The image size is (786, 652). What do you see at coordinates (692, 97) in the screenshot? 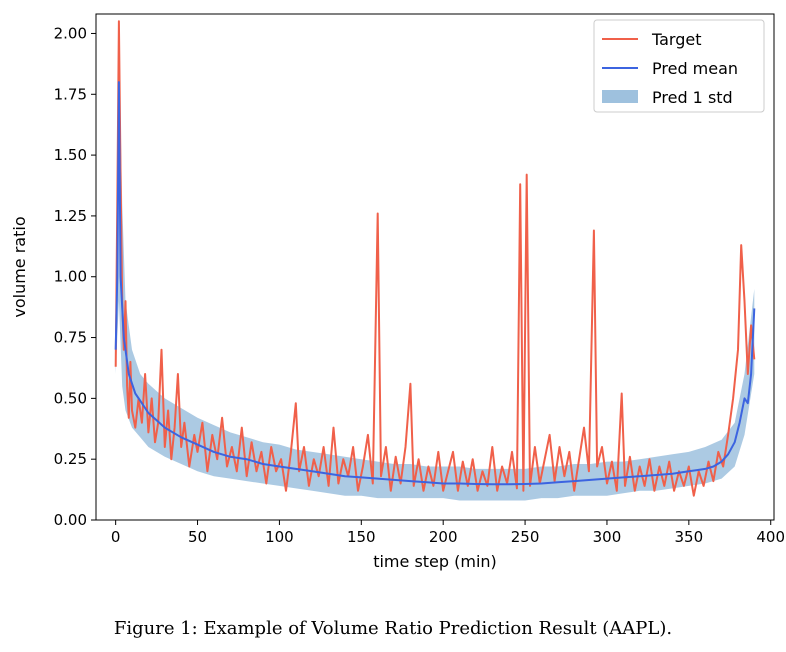
I see `legend-pred-std-label: Pred 1 std` at bounding box center [692, 97].